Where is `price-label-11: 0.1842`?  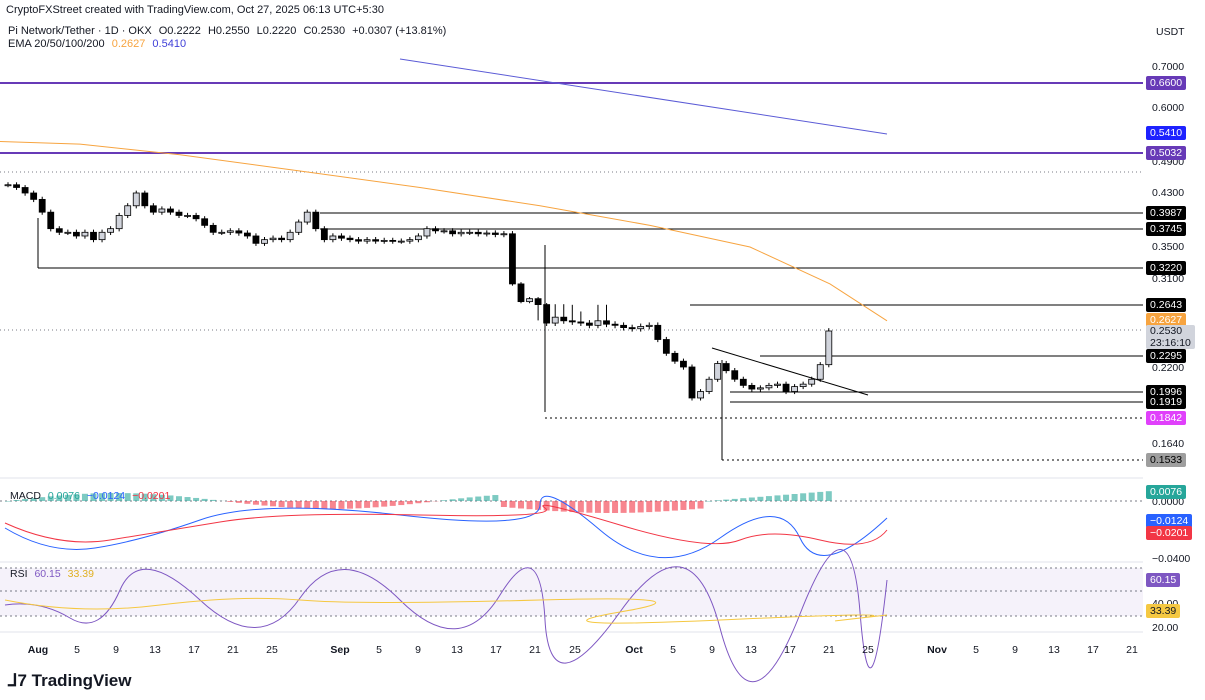 price-label-11: 0.1842 is located at coordinates (1166, 418).